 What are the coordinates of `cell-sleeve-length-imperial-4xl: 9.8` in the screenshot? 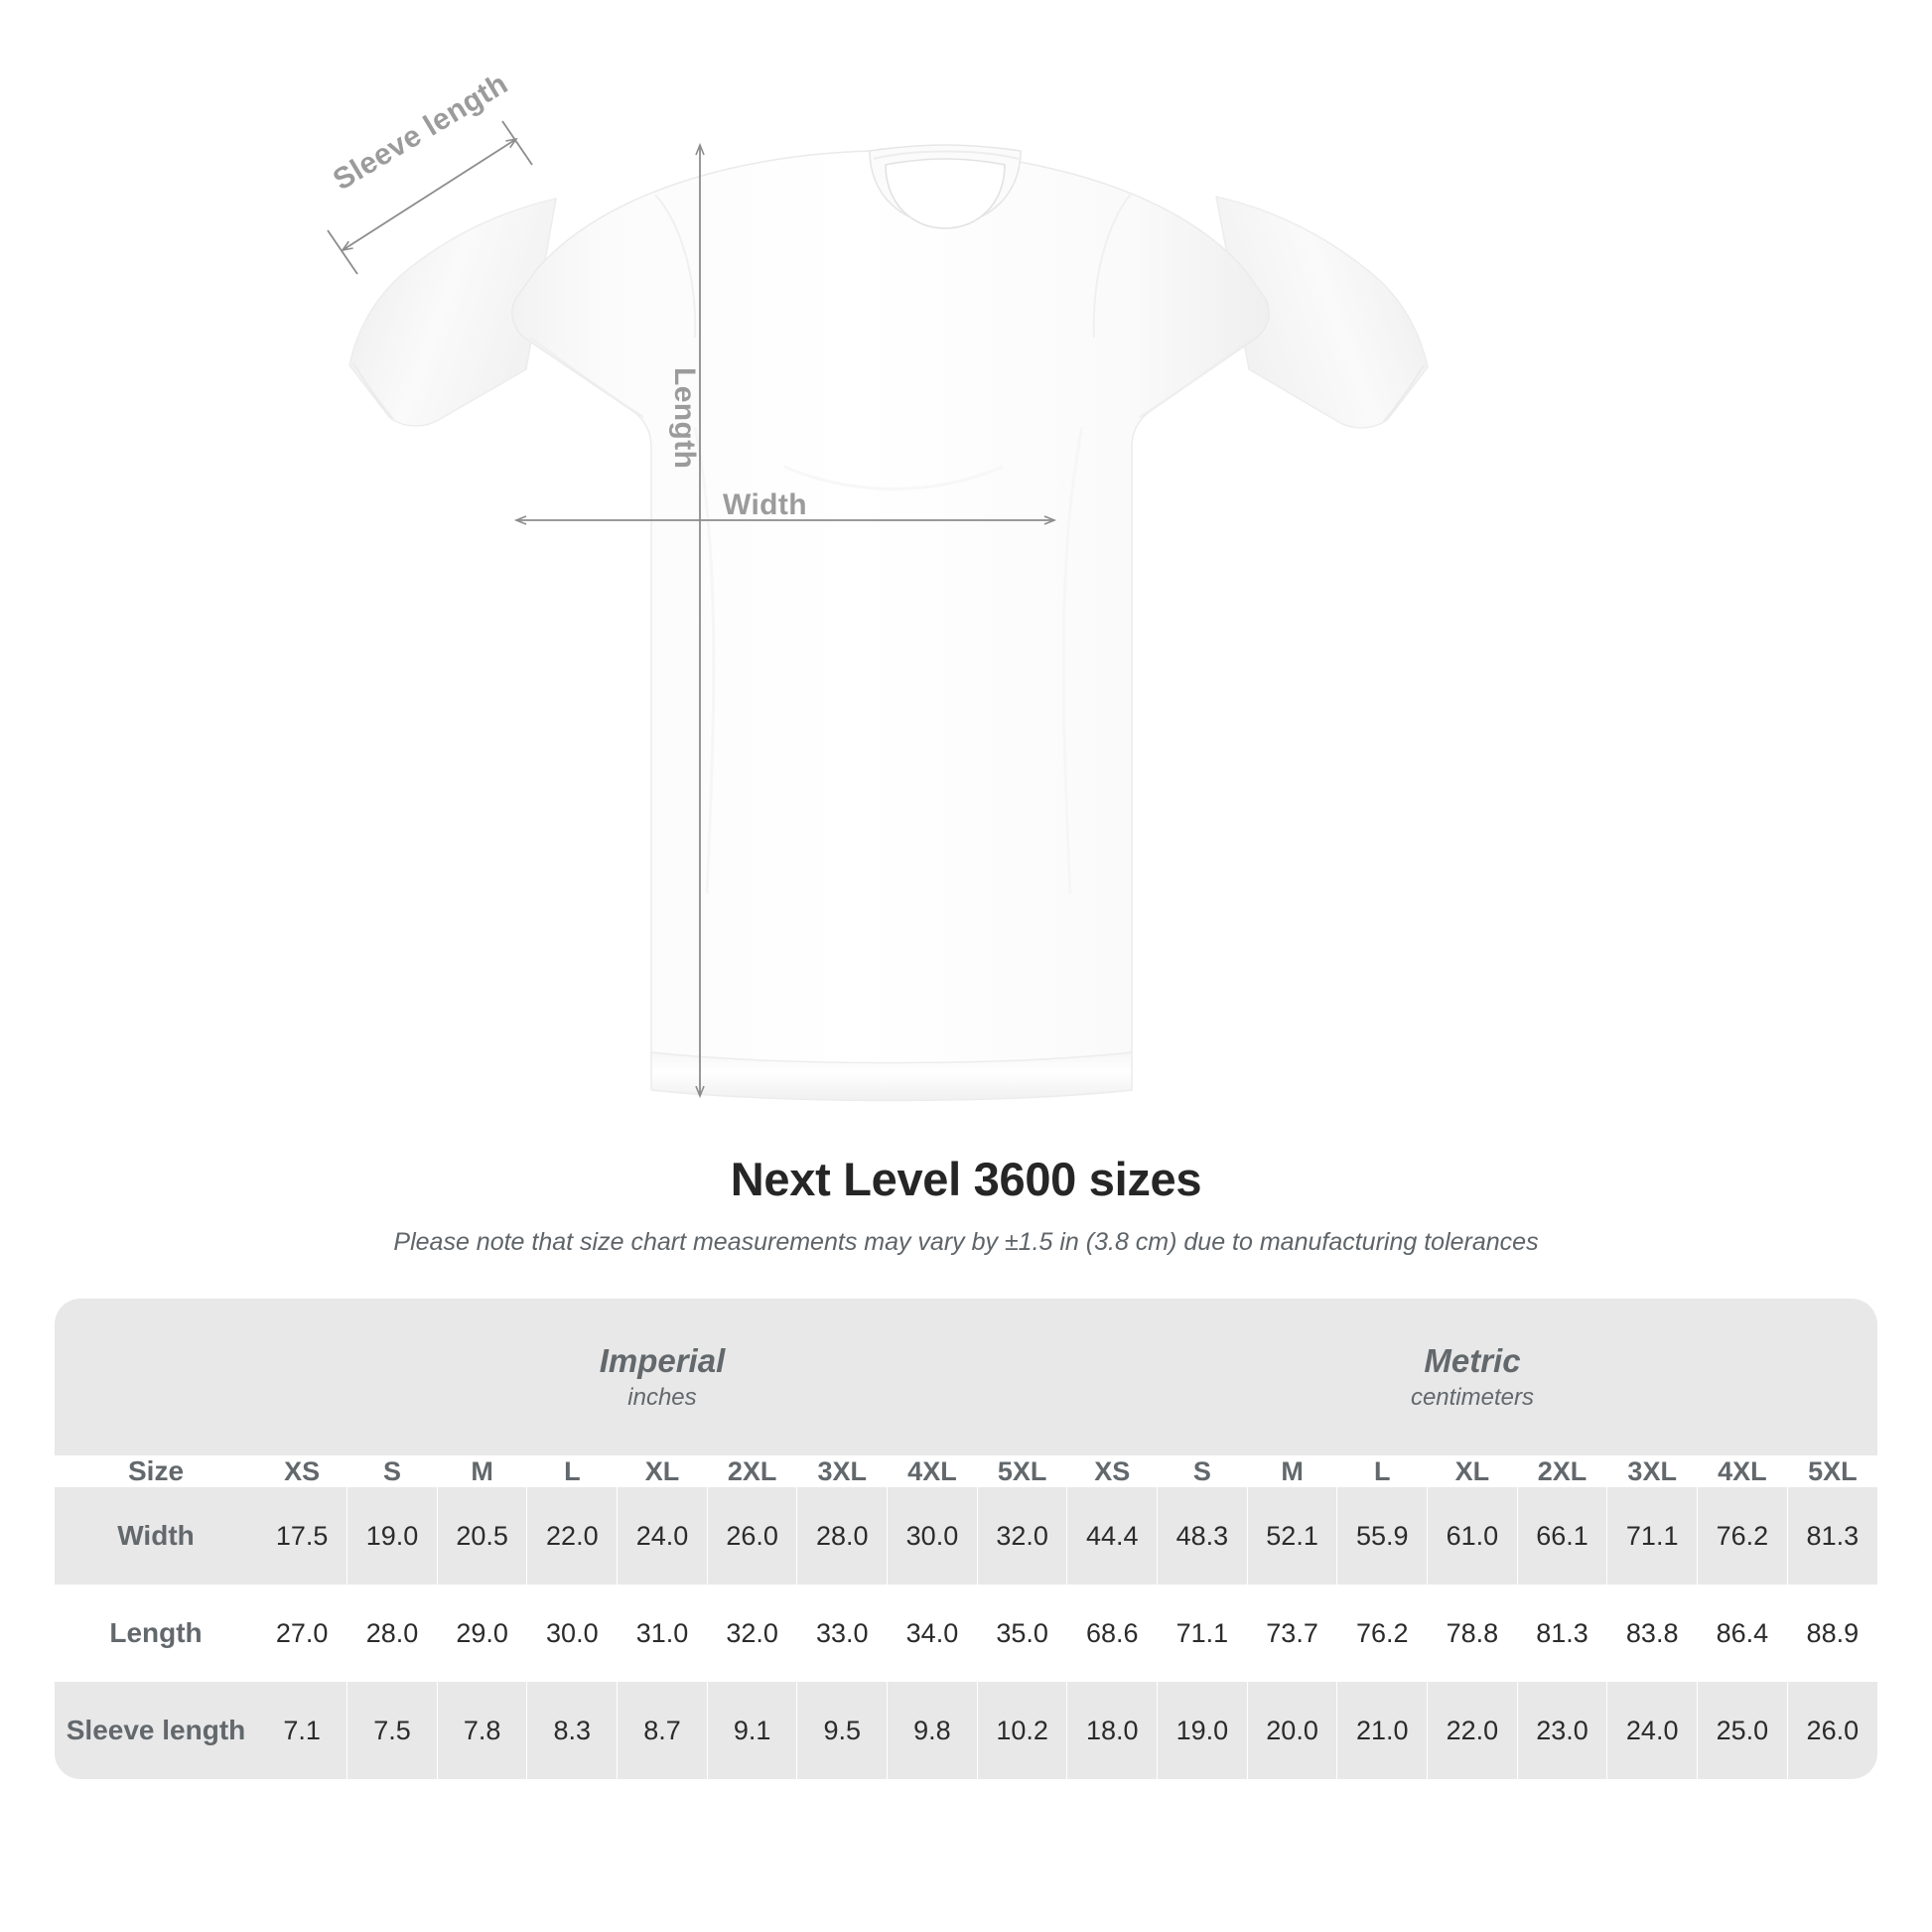 It's located at (933, 1730).